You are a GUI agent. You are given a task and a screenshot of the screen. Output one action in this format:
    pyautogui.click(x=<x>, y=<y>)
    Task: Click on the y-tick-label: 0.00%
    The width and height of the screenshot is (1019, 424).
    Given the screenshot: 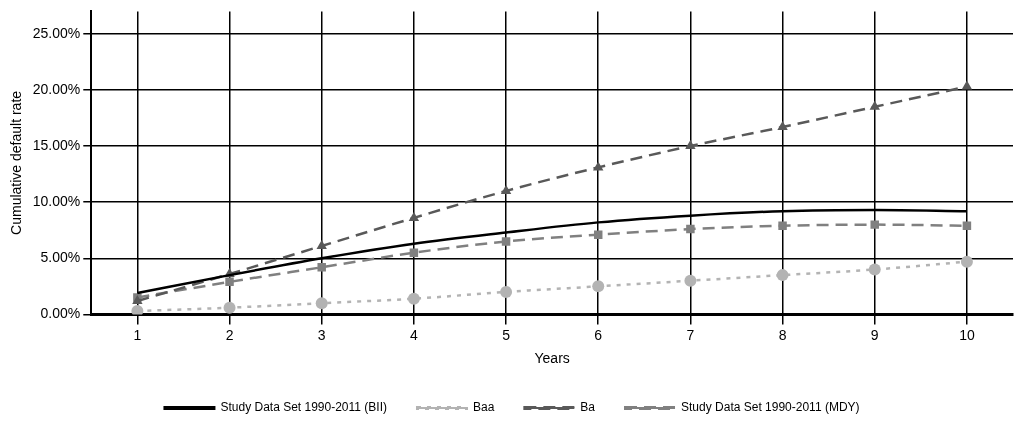 What is the action you would take?
    pyautogui.click(x=60, y=313)
    